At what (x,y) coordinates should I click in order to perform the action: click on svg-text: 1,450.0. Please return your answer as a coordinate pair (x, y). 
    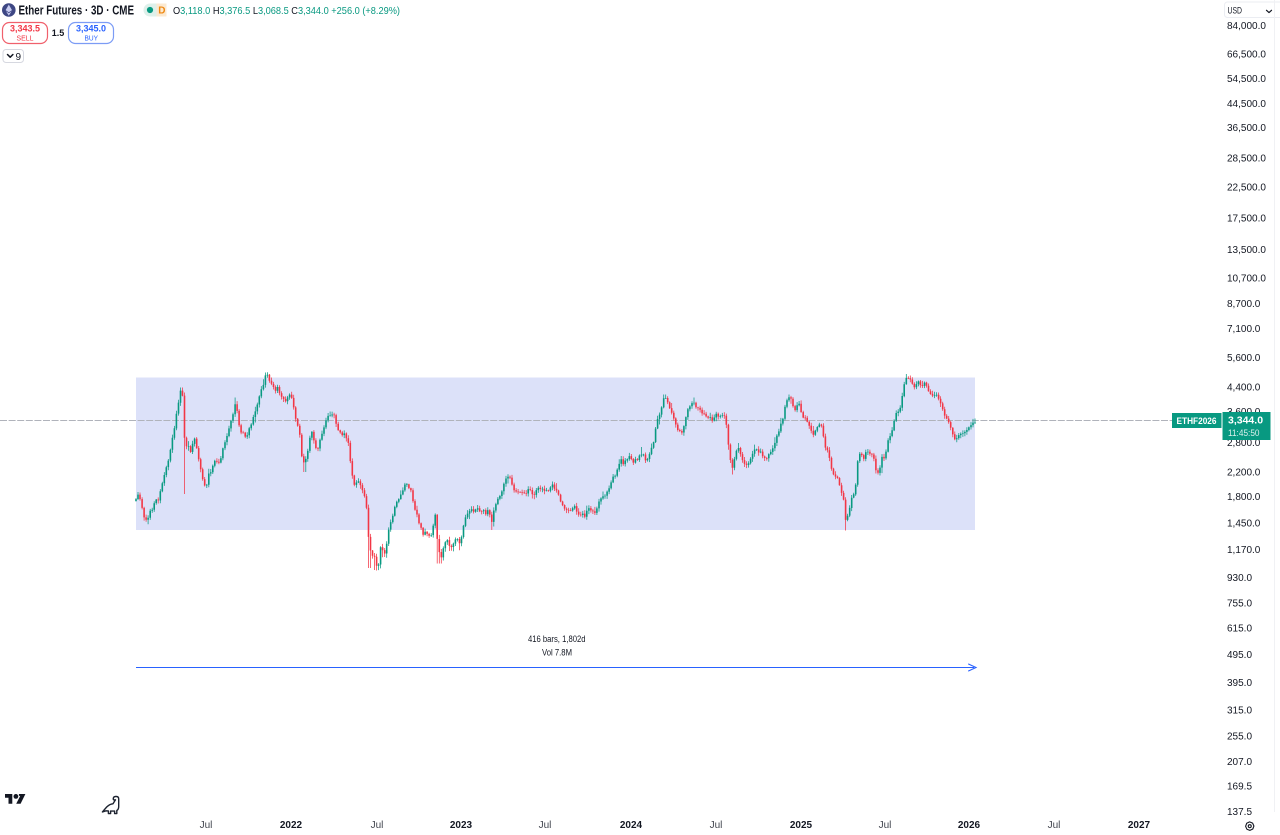
    Looking at the image, I should click on (1244, 524).